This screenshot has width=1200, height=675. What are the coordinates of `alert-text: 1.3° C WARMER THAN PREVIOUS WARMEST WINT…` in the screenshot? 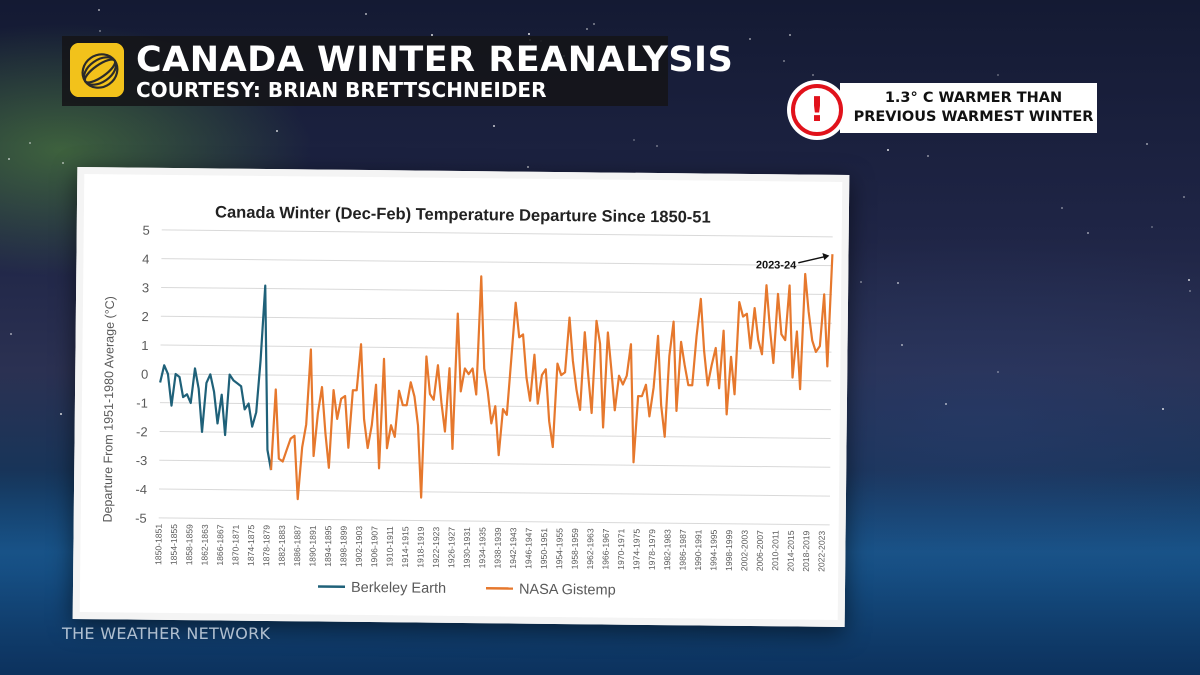 It's located at (968, 108).